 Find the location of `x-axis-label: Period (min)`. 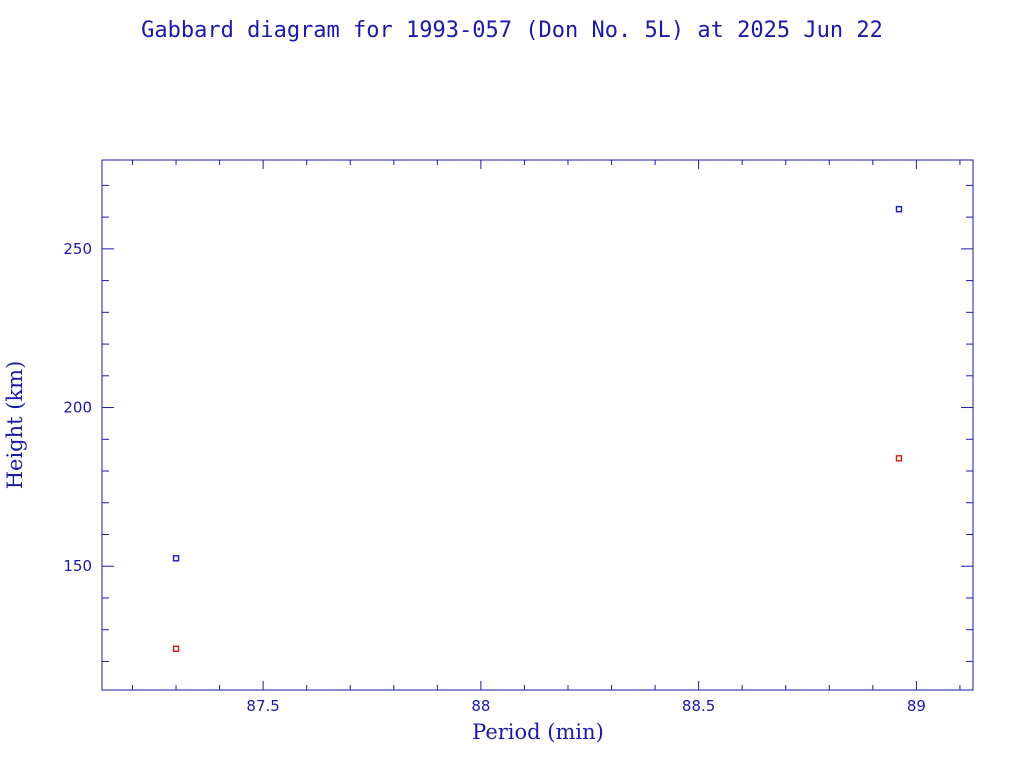

x-axis-label: Period (min) is located at coordinates (538, 732).